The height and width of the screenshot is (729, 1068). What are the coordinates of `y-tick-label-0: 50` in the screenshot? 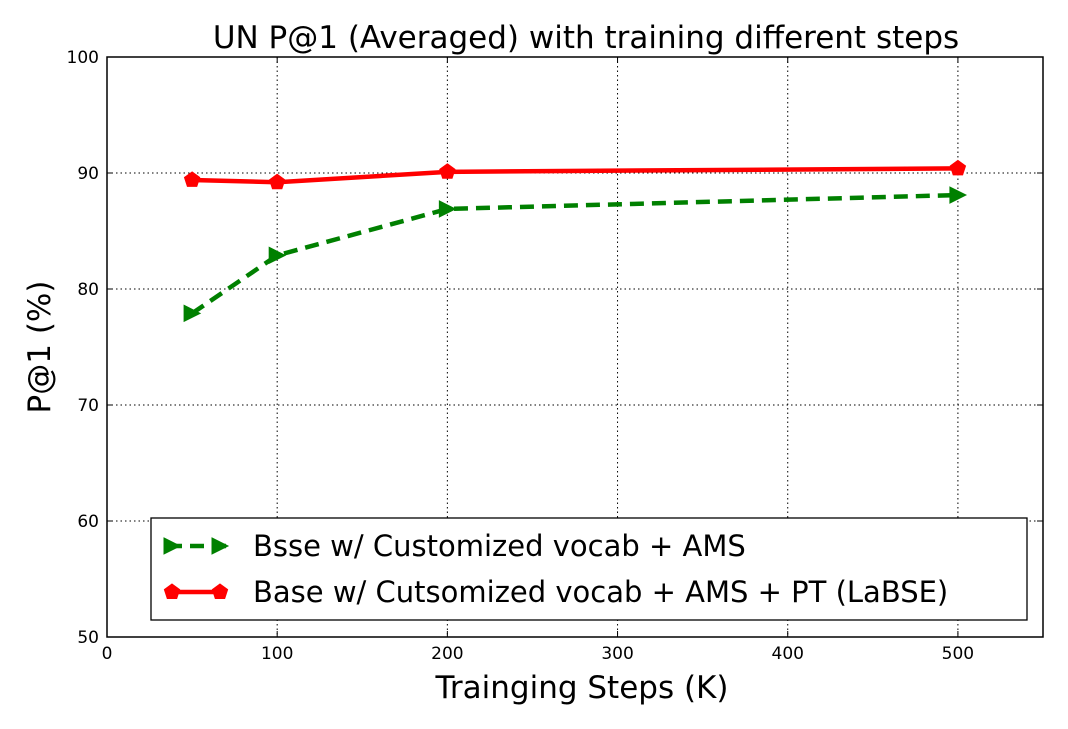 It's located at (88, 638).